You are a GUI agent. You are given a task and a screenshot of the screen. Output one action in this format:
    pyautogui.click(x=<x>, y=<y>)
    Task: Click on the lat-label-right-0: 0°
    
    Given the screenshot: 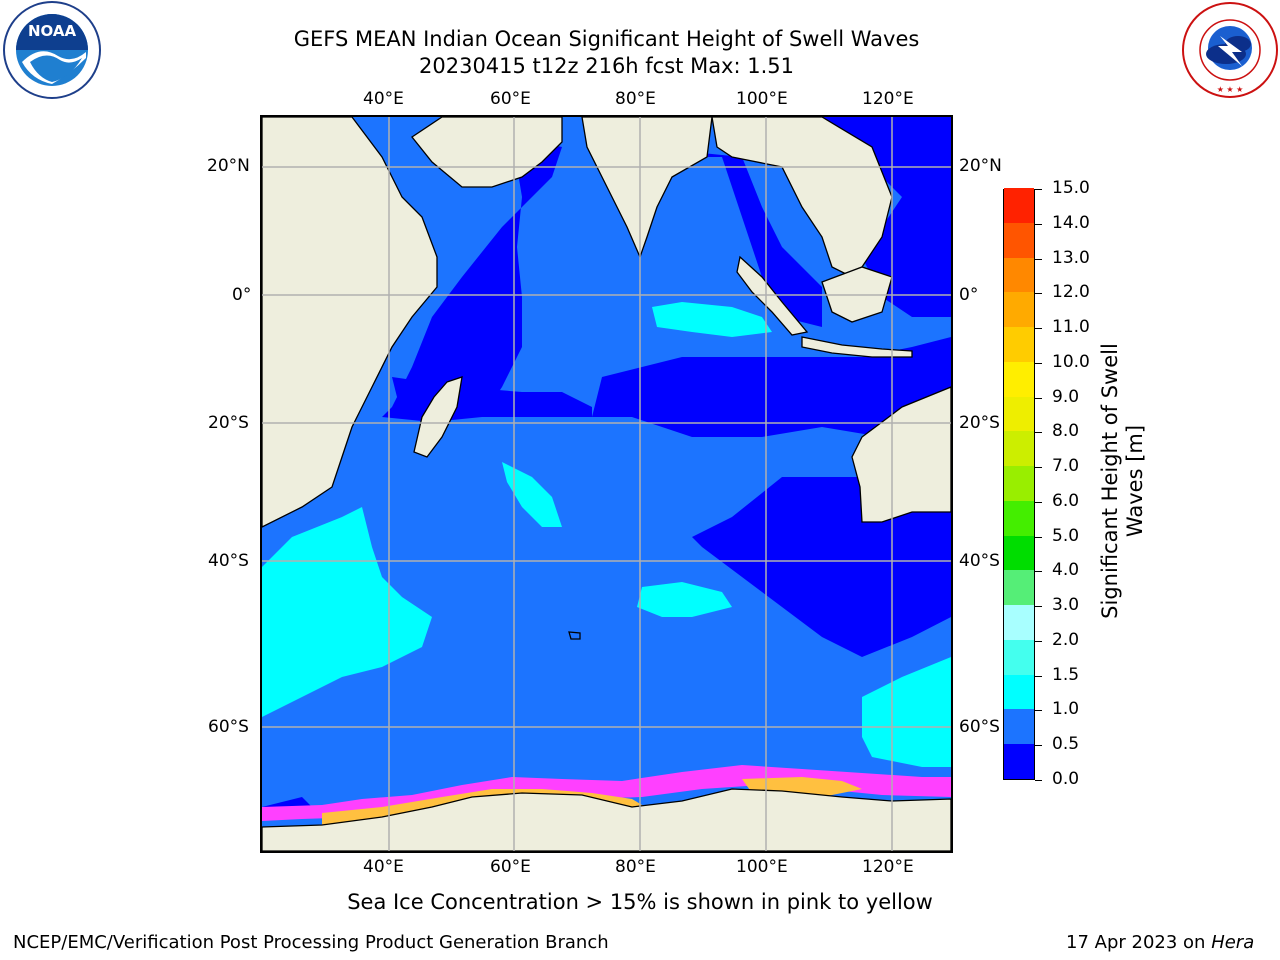 What is the action you would take?
    pyautogui.click(x=969, y=295)
    